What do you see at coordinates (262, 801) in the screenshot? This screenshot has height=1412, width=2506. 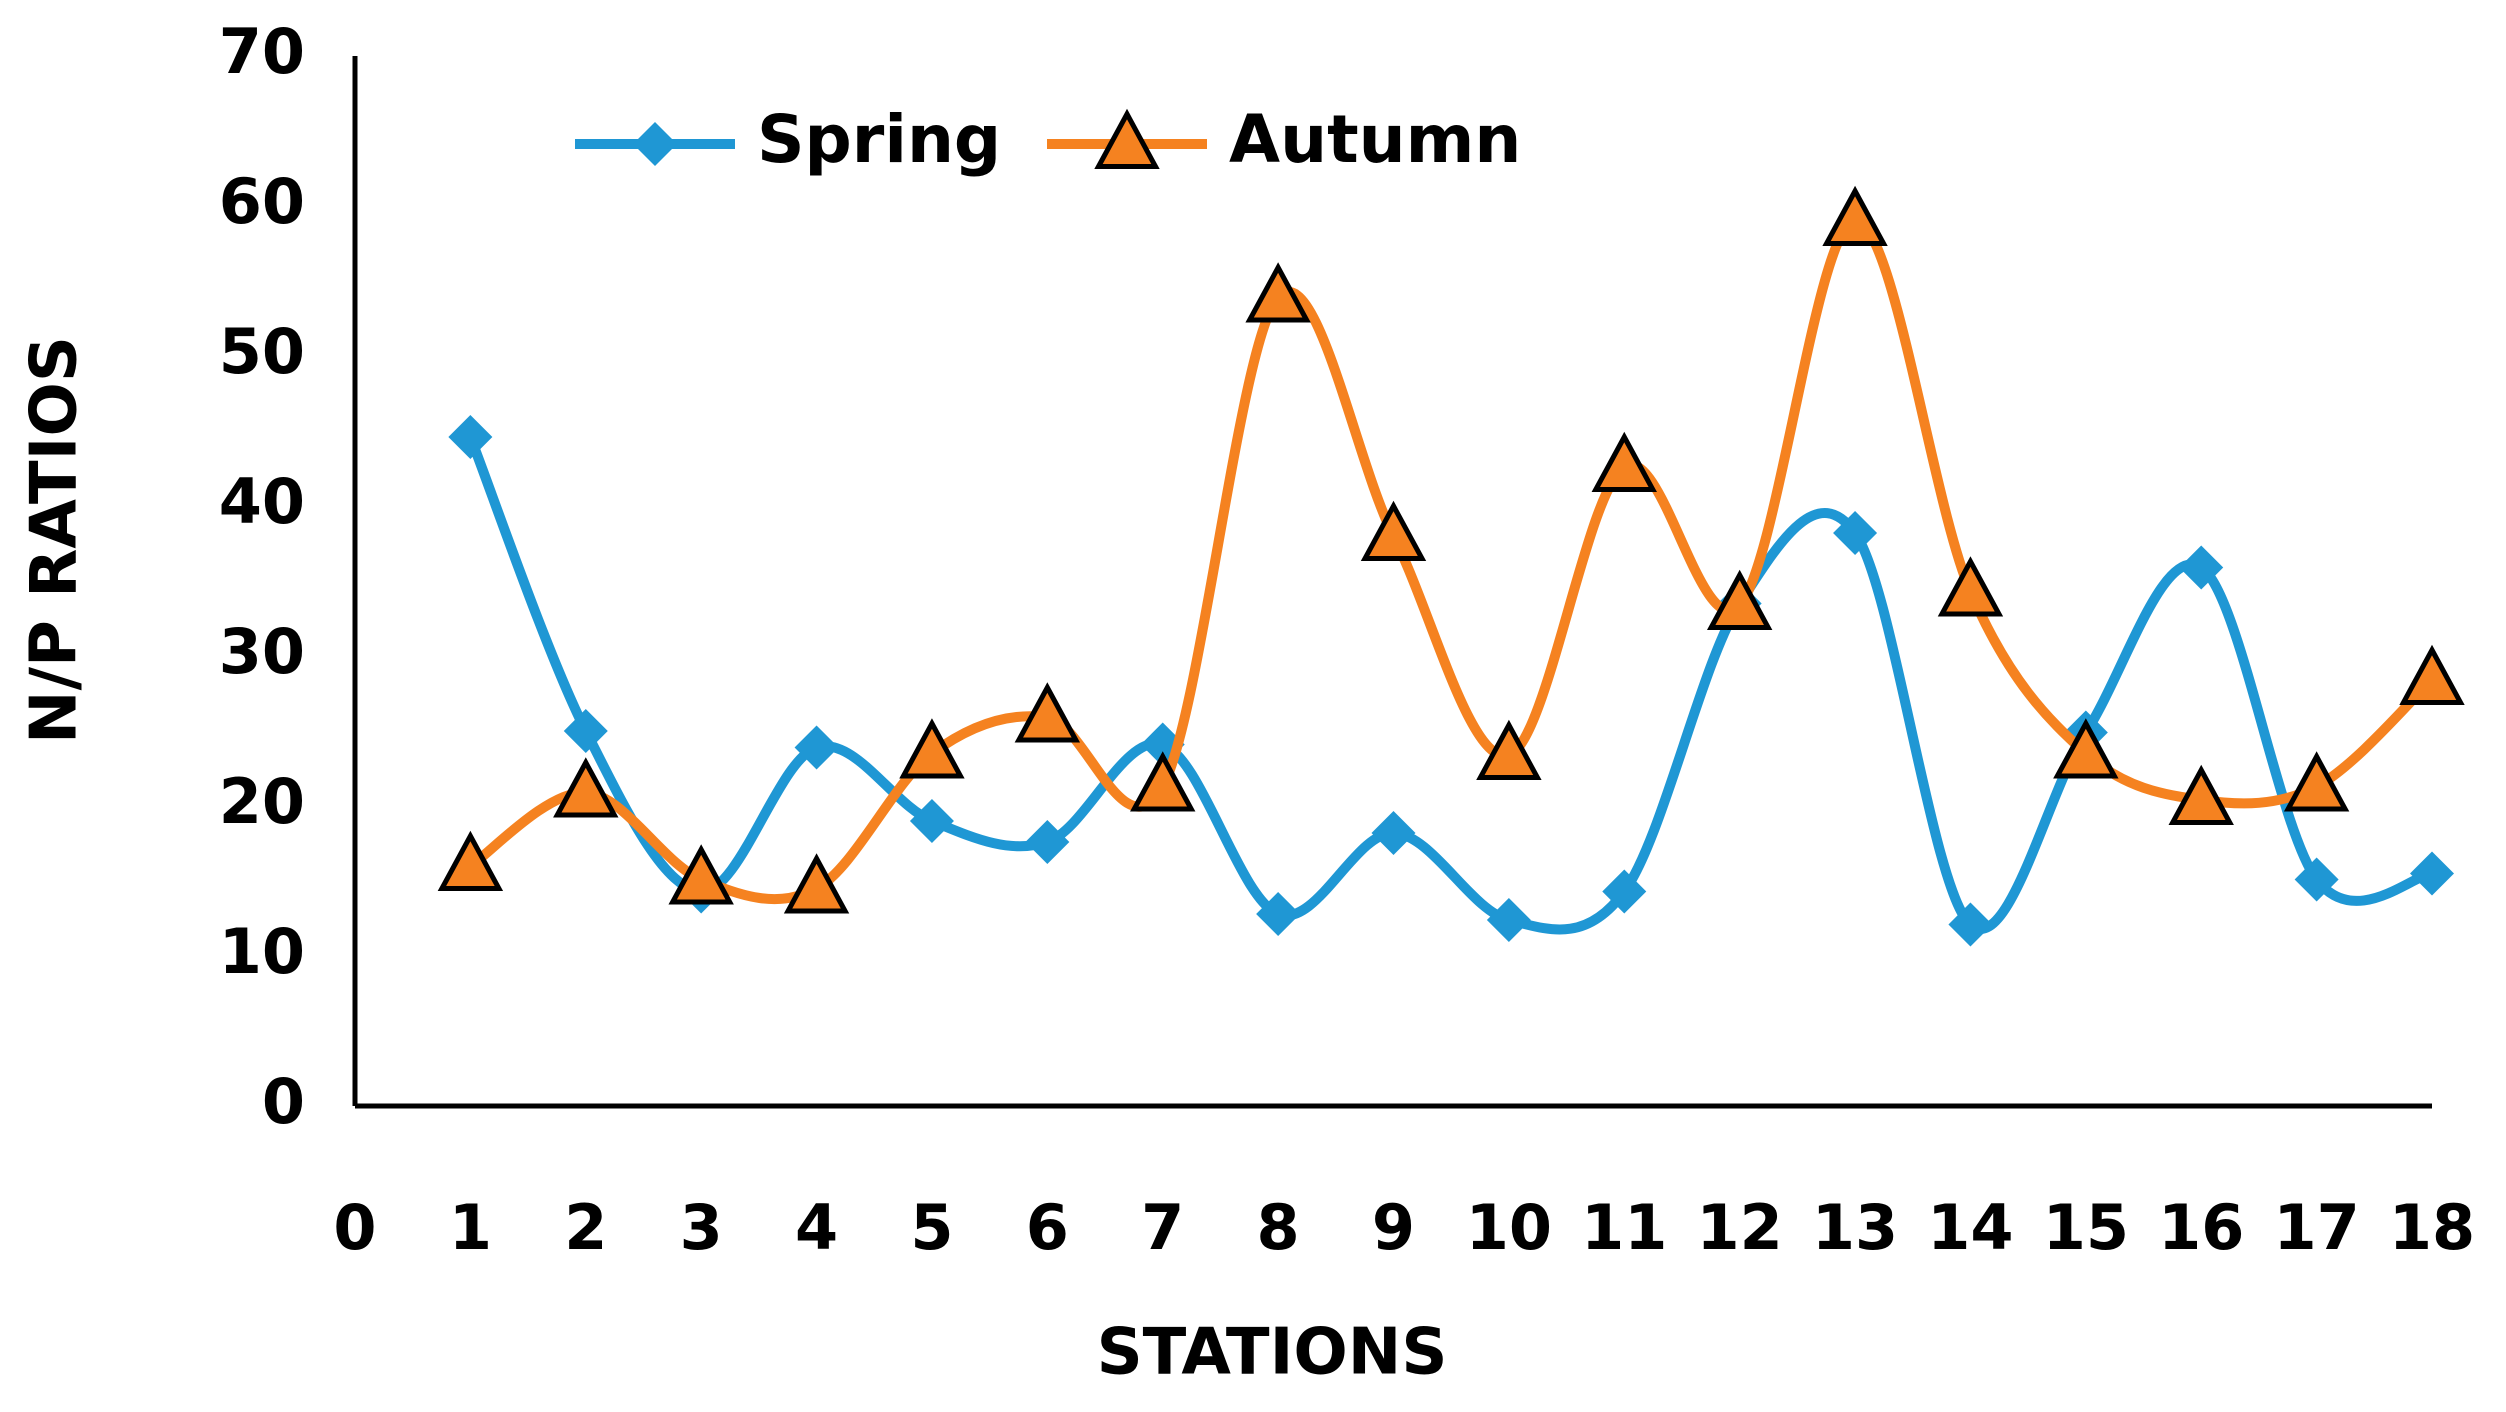 I see `y-tick-label: 20` at bounding box center [262, 801].